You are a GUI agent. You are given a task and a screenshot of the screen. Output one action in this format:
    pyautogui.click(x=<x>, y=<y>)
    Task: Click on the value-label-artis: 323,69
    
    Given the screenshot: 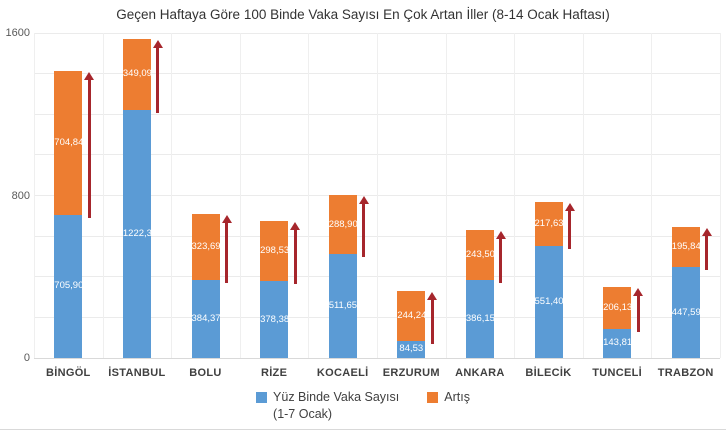 What is the action you would take?
    pyautogui.click(x=206, y=247)
    